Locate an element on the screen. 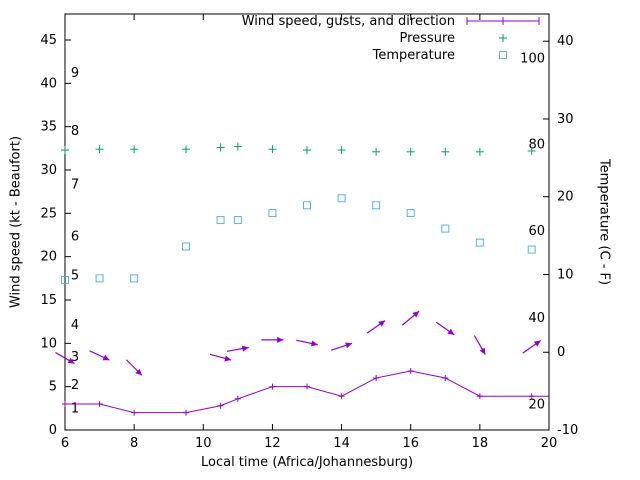 This screenshot has width=640, height=480. x-tick-label: 10 is located at coordinates (203, 443).